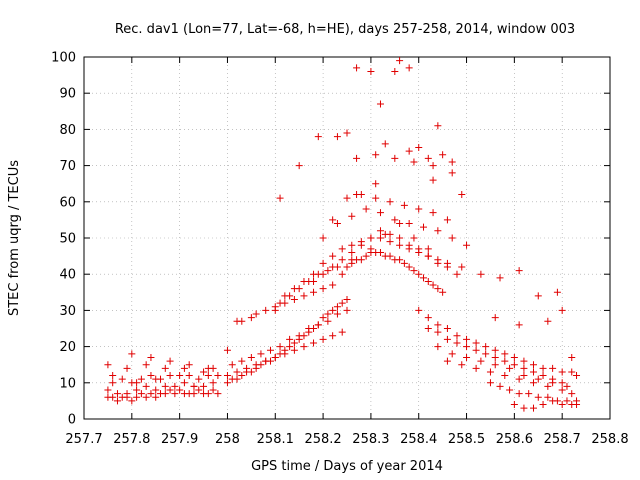 The width and height of the screenshot is (640, 480). Describe the element at coordinates (67, 166) in the screenshot. I see `y-tick-label: 70` at that location.